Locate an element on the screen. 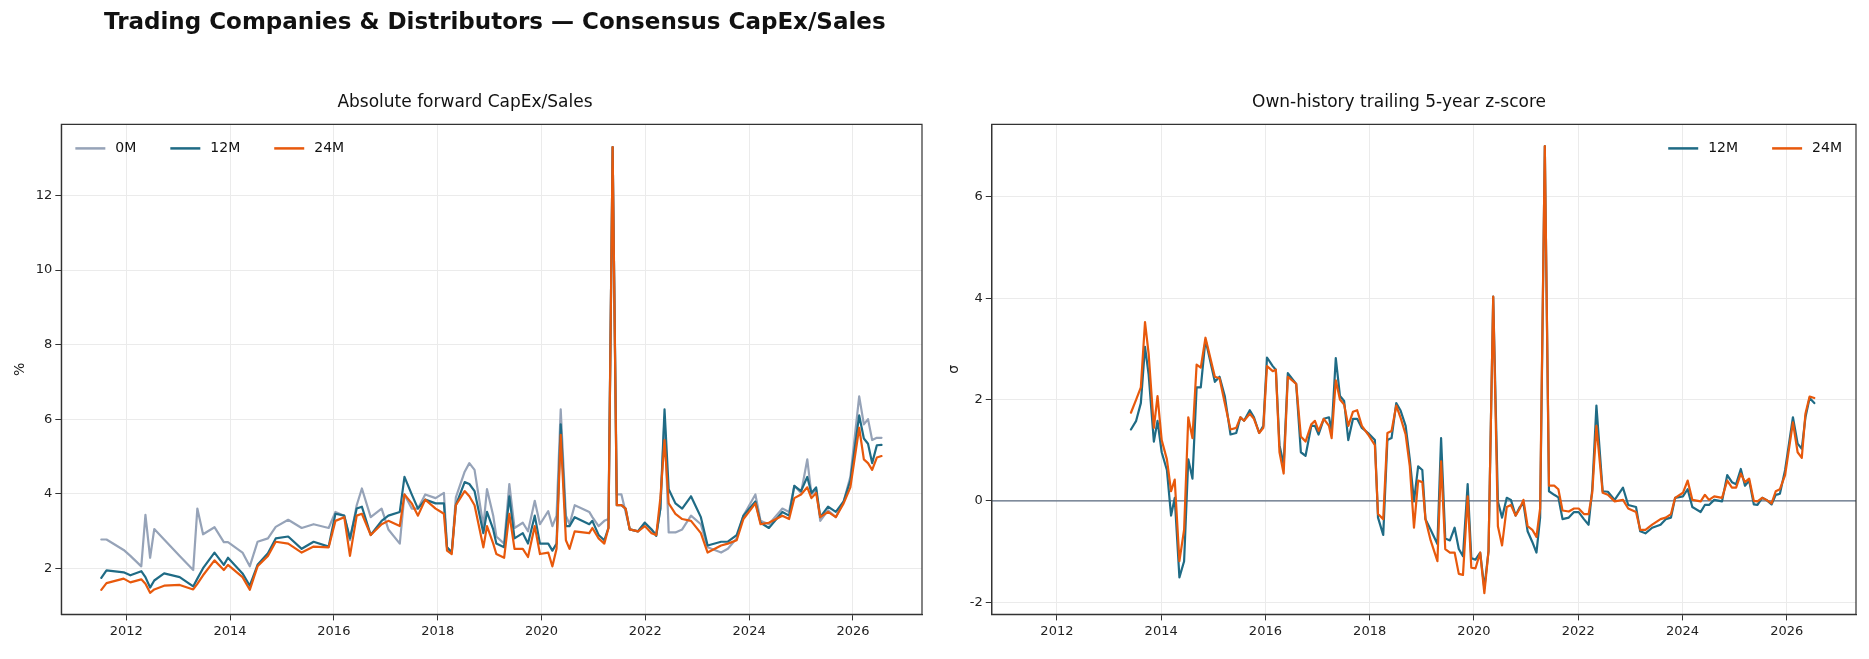 The image size is (1869, 659). legend-label: 0M is located at coordinates (126, 147).